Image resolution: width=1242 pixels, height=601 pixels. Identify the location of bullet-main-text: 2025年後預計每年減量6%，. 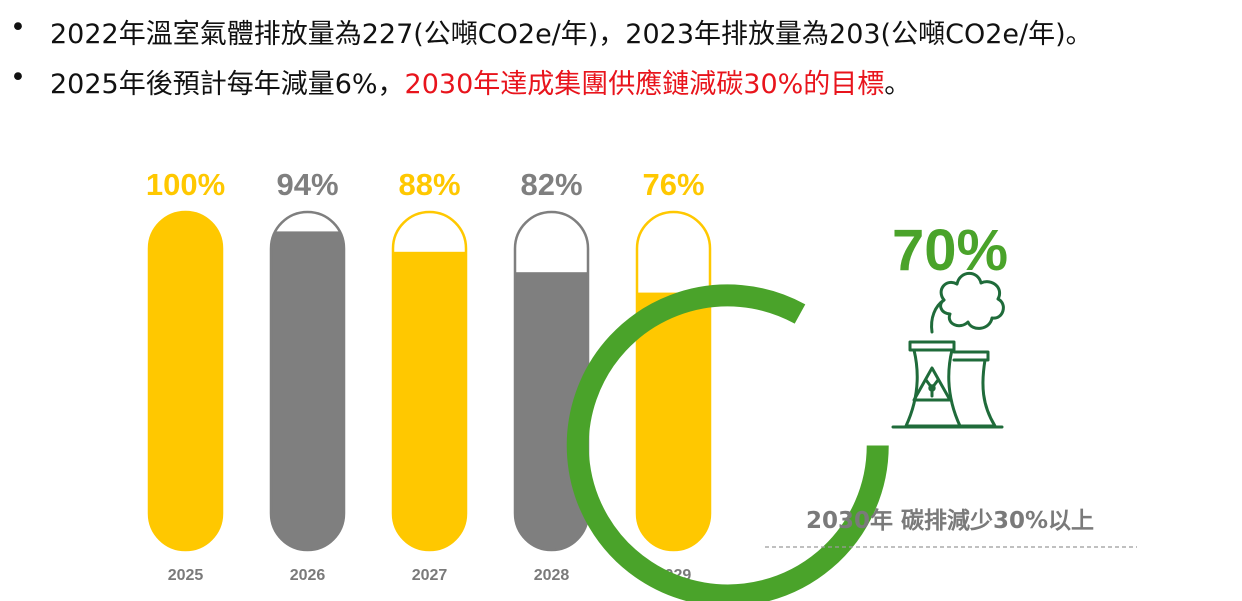
(227, 84).